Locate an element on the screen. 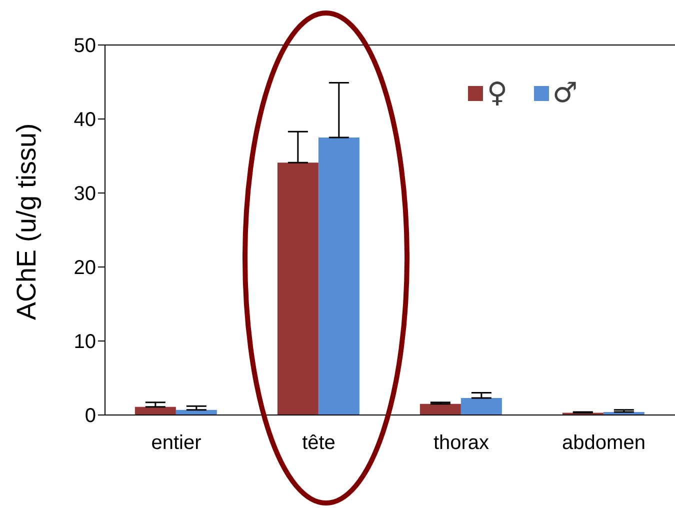 The image size is (675, 508). y-tick-label: 30 is located at coordinates (85, 194).